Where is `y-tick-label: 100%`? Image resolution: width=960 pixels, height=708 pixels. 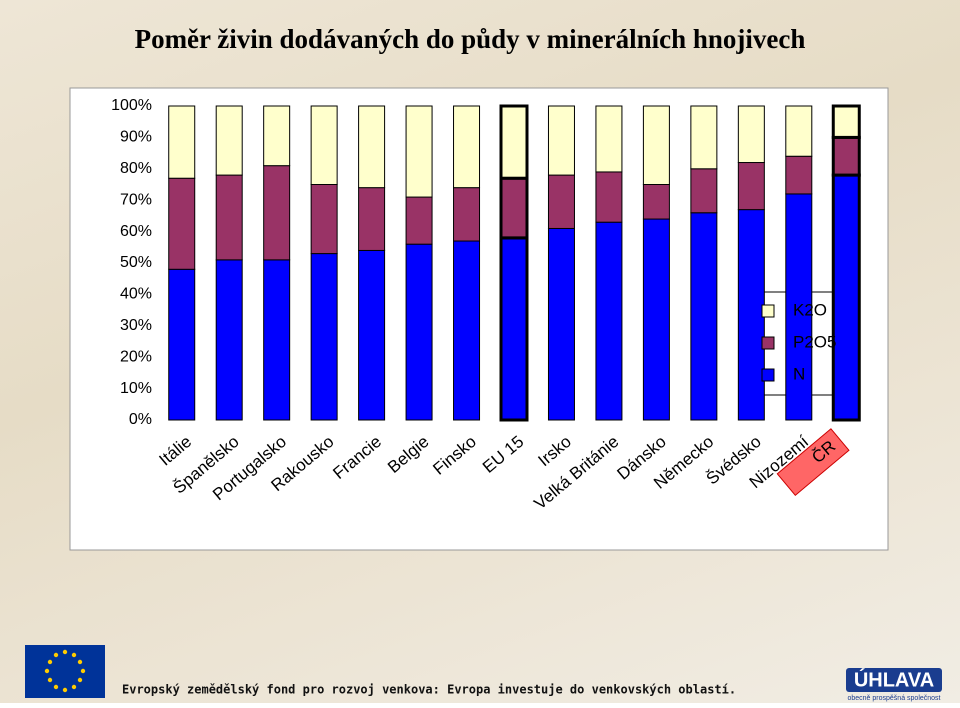 y-tick-label: 100% is located at coordinates (131, 105).